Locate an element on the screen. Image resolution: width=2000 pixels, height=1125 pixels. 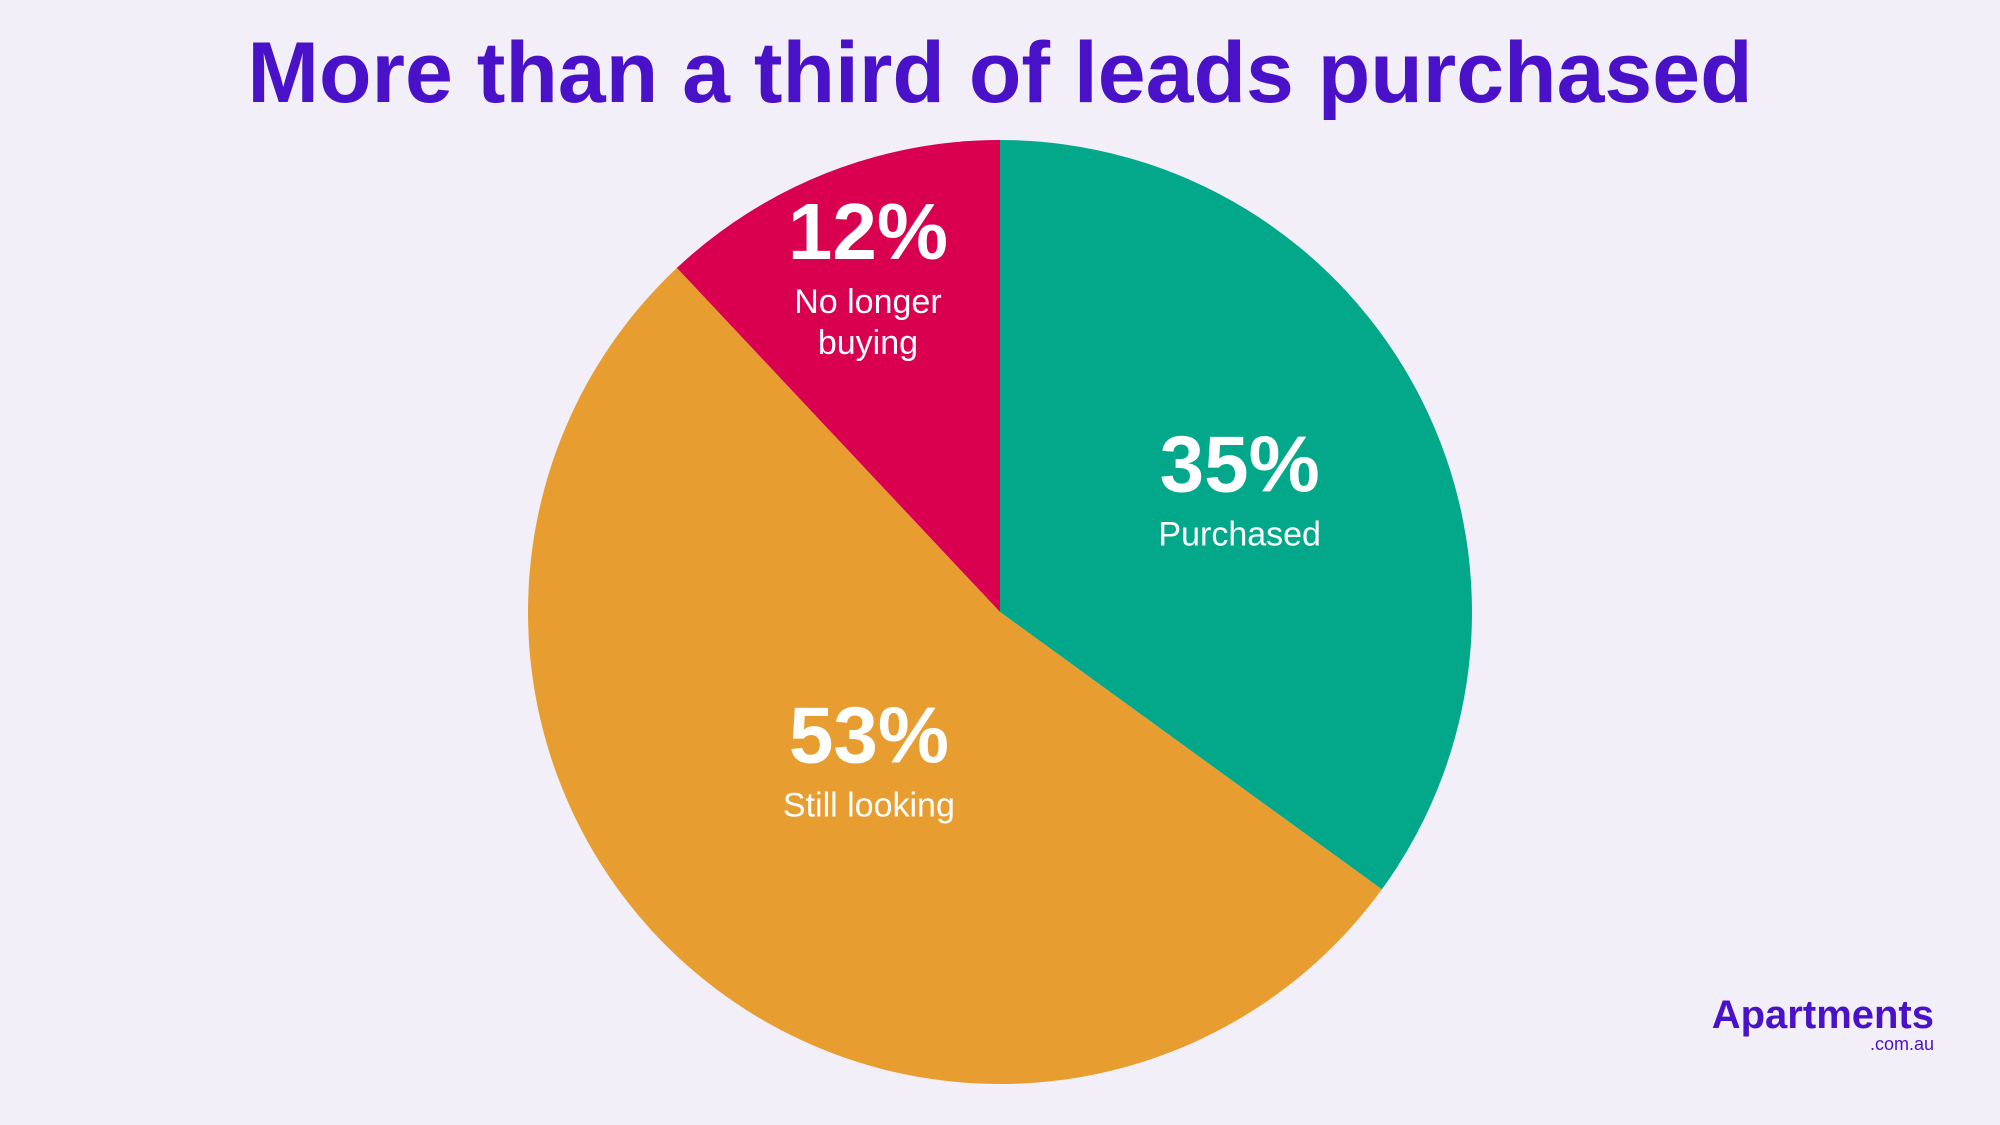
slice-label: 12% No longer buying is located at coordinates (868, 276).